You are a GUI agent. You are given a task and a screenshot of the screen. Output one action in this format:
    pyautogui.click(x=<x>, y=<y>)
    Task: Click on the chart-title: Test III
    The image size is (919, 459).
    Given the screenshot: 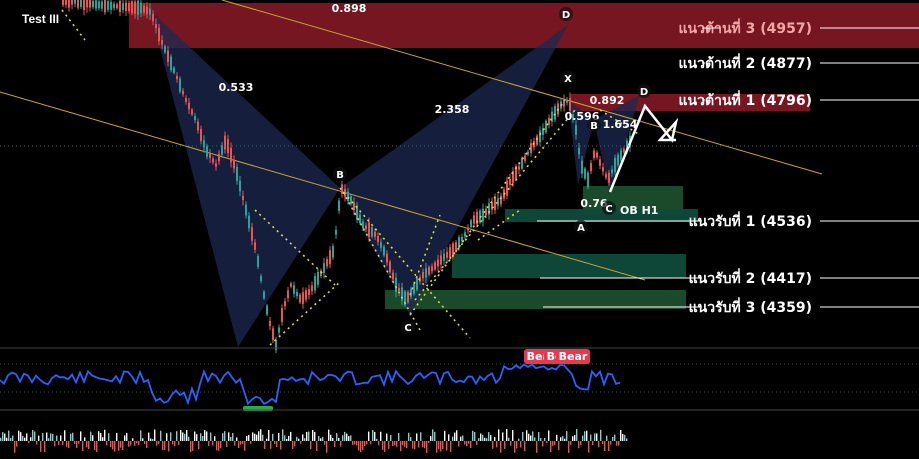 What is the action you would take?
    pyautogui.click(x=41, y=19)
    